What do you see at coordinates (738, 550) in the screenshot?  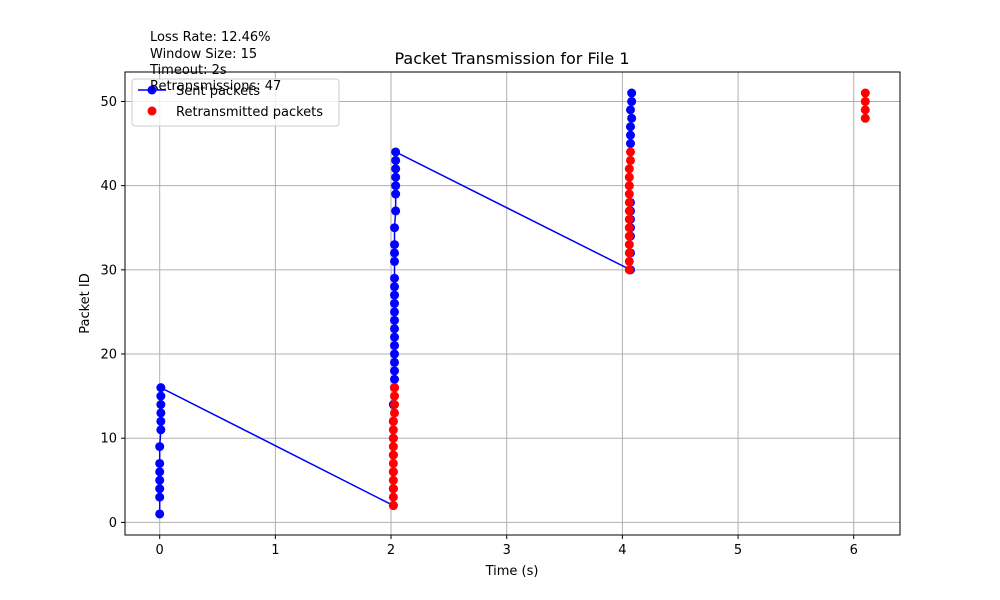 I see `x-tick-label: 5` at bounding box center [738, 550].